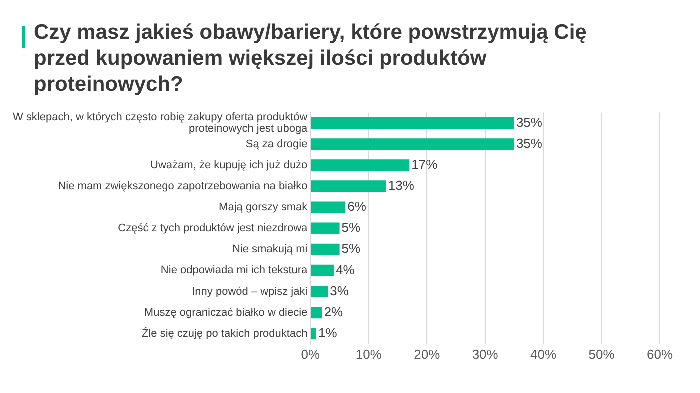 This screenshot has width=700, height=393. Describe the element at coordinates (263, 208) in the screenshot. I see `y-tick-label: Mają gorszy smak` at that location.